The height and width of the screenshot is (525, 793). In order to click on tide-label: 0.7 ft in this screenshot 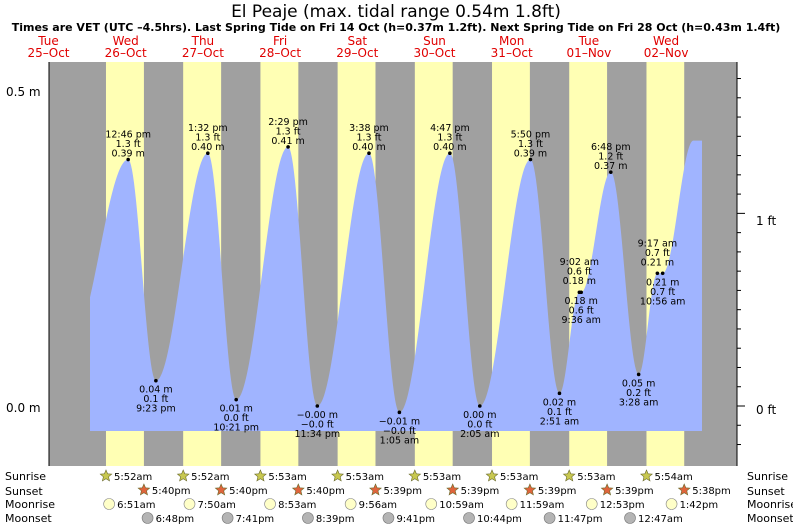, I will do `click(662, 292)`.